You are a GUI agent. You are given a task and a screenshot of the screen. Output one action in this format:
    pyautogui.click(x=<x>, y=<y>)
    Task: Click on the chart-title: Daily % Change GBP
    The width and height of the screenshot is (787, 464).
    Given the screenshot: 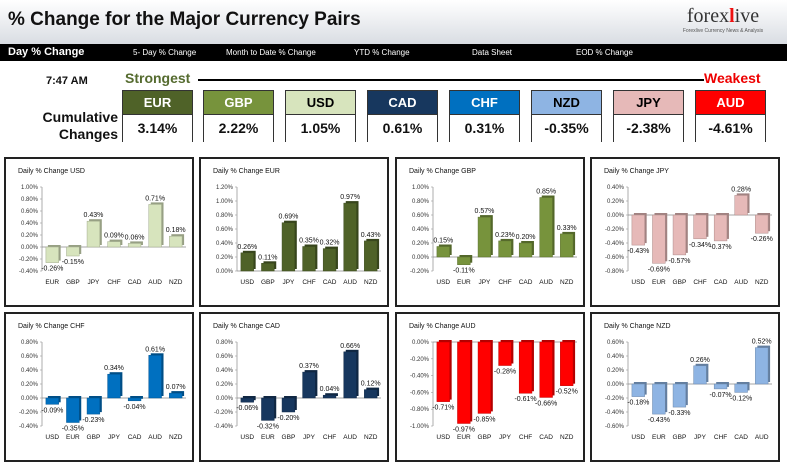 What is the action you would take?
    pyautogui.click(x=442, y=171)
    